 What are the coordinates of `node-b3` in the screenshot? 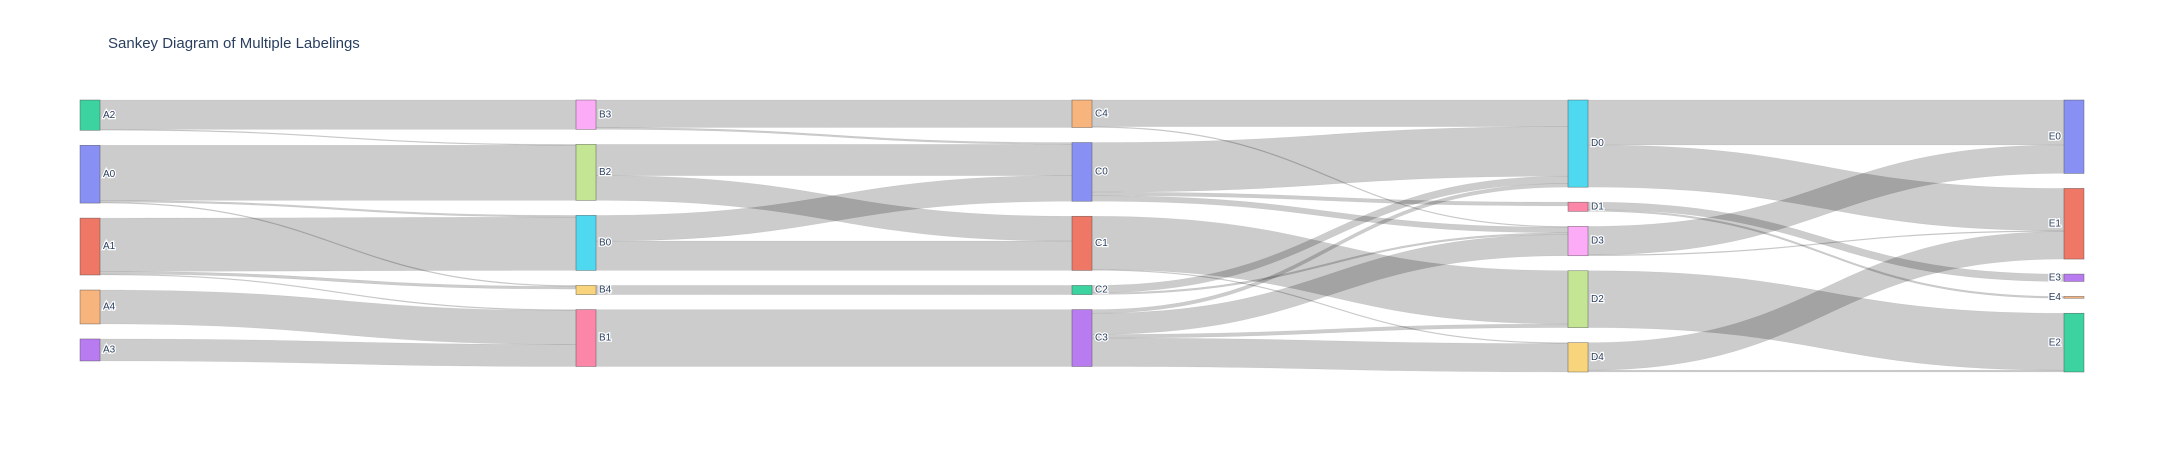 It's located at (586, 114).